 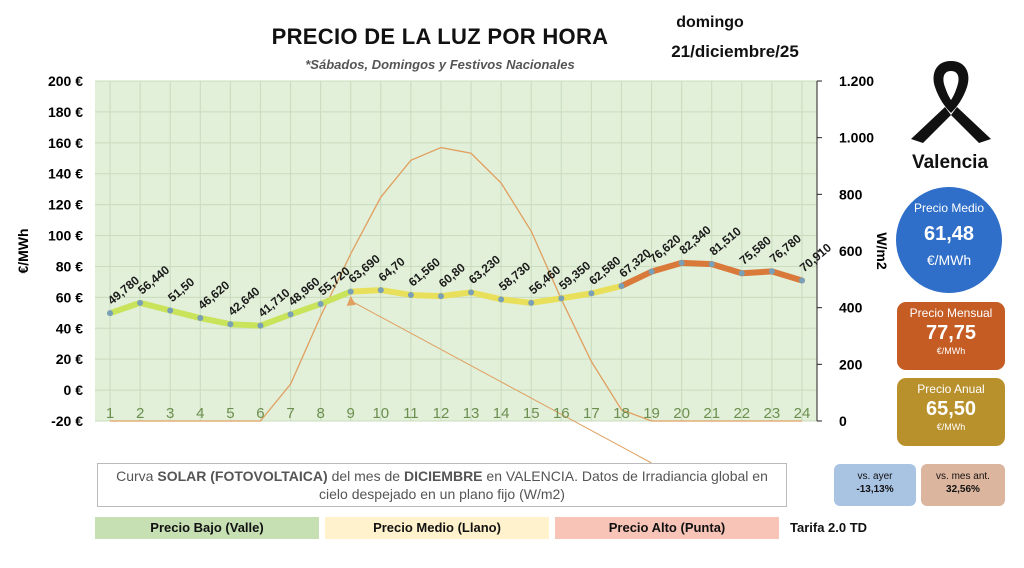 I want to click on x-tick-label: 3, so click(x=170, y=413).